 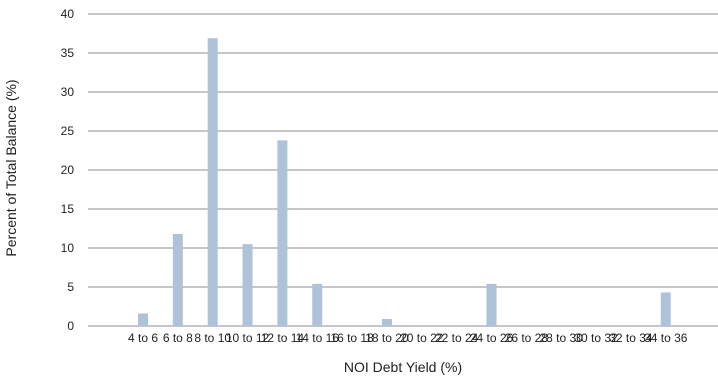 What do you see at coordinates (596, 338) in the screenshot?
I see `x-tick-label: 30 to 32` at bounding box center [596, 338].